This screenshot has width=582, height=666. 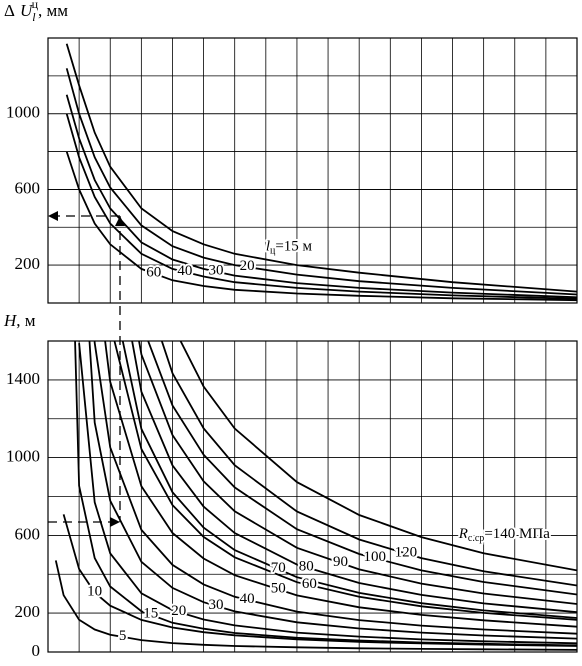 I want to click on y-label-sub: l, so click(x=34, y=17).